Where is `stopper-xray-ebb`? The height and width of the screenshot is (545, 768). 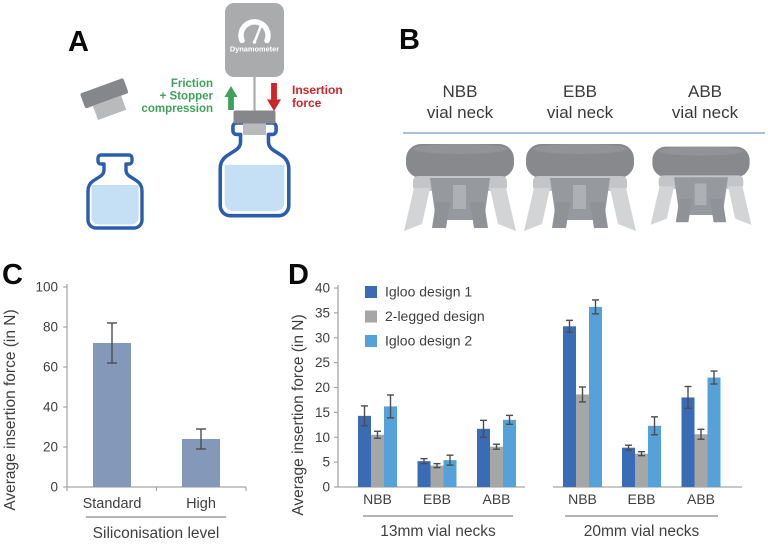
stopper-xray-ebb is located at coordinates (580, 187).